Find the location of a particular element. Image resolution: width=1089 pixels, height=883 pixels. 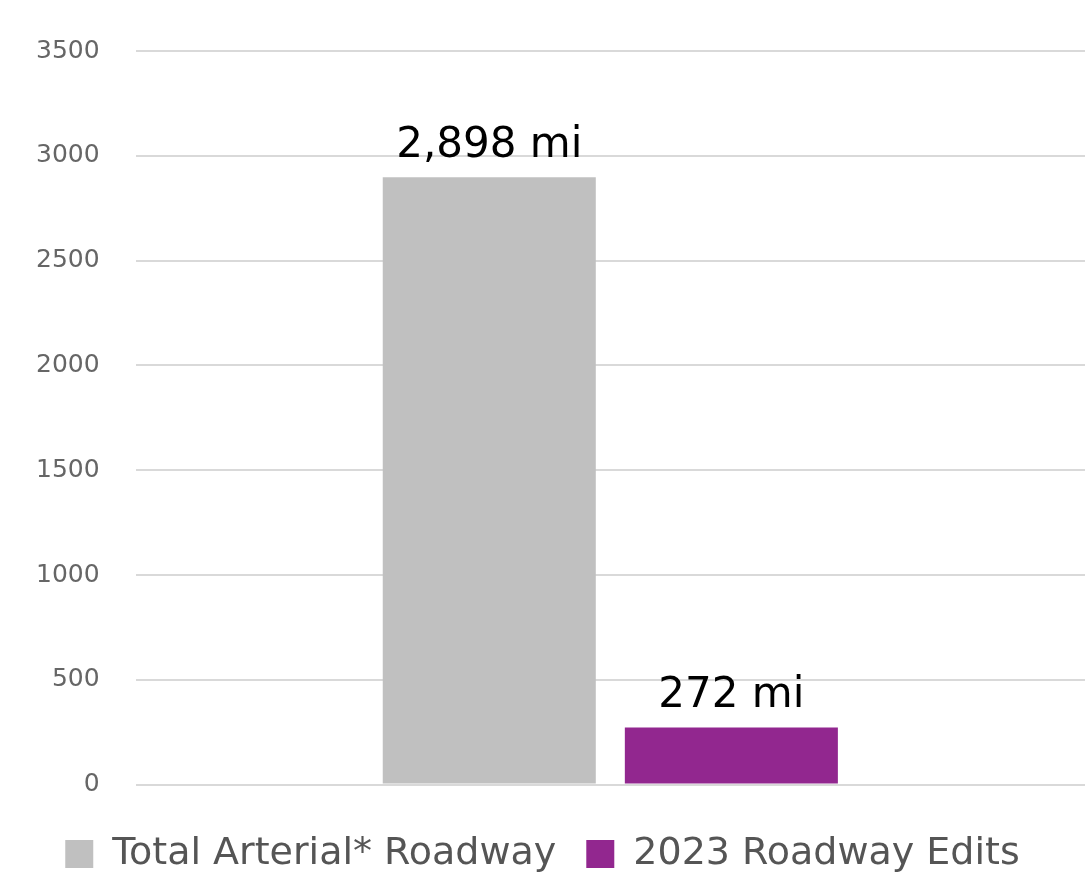

data-label: 2,898 mi is located at coordinates (489, 143).